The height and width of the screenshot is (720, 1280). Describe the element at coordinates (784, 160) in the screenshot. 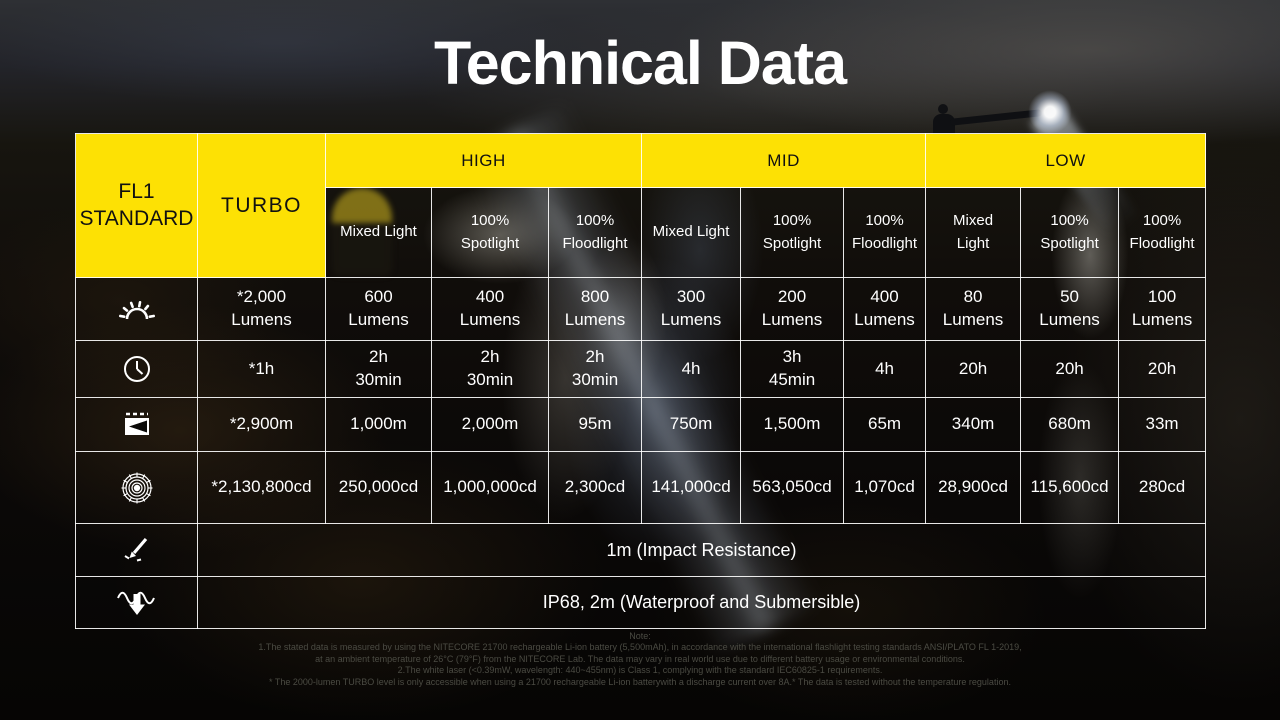

I see `group-header-mid: MID` at that location.